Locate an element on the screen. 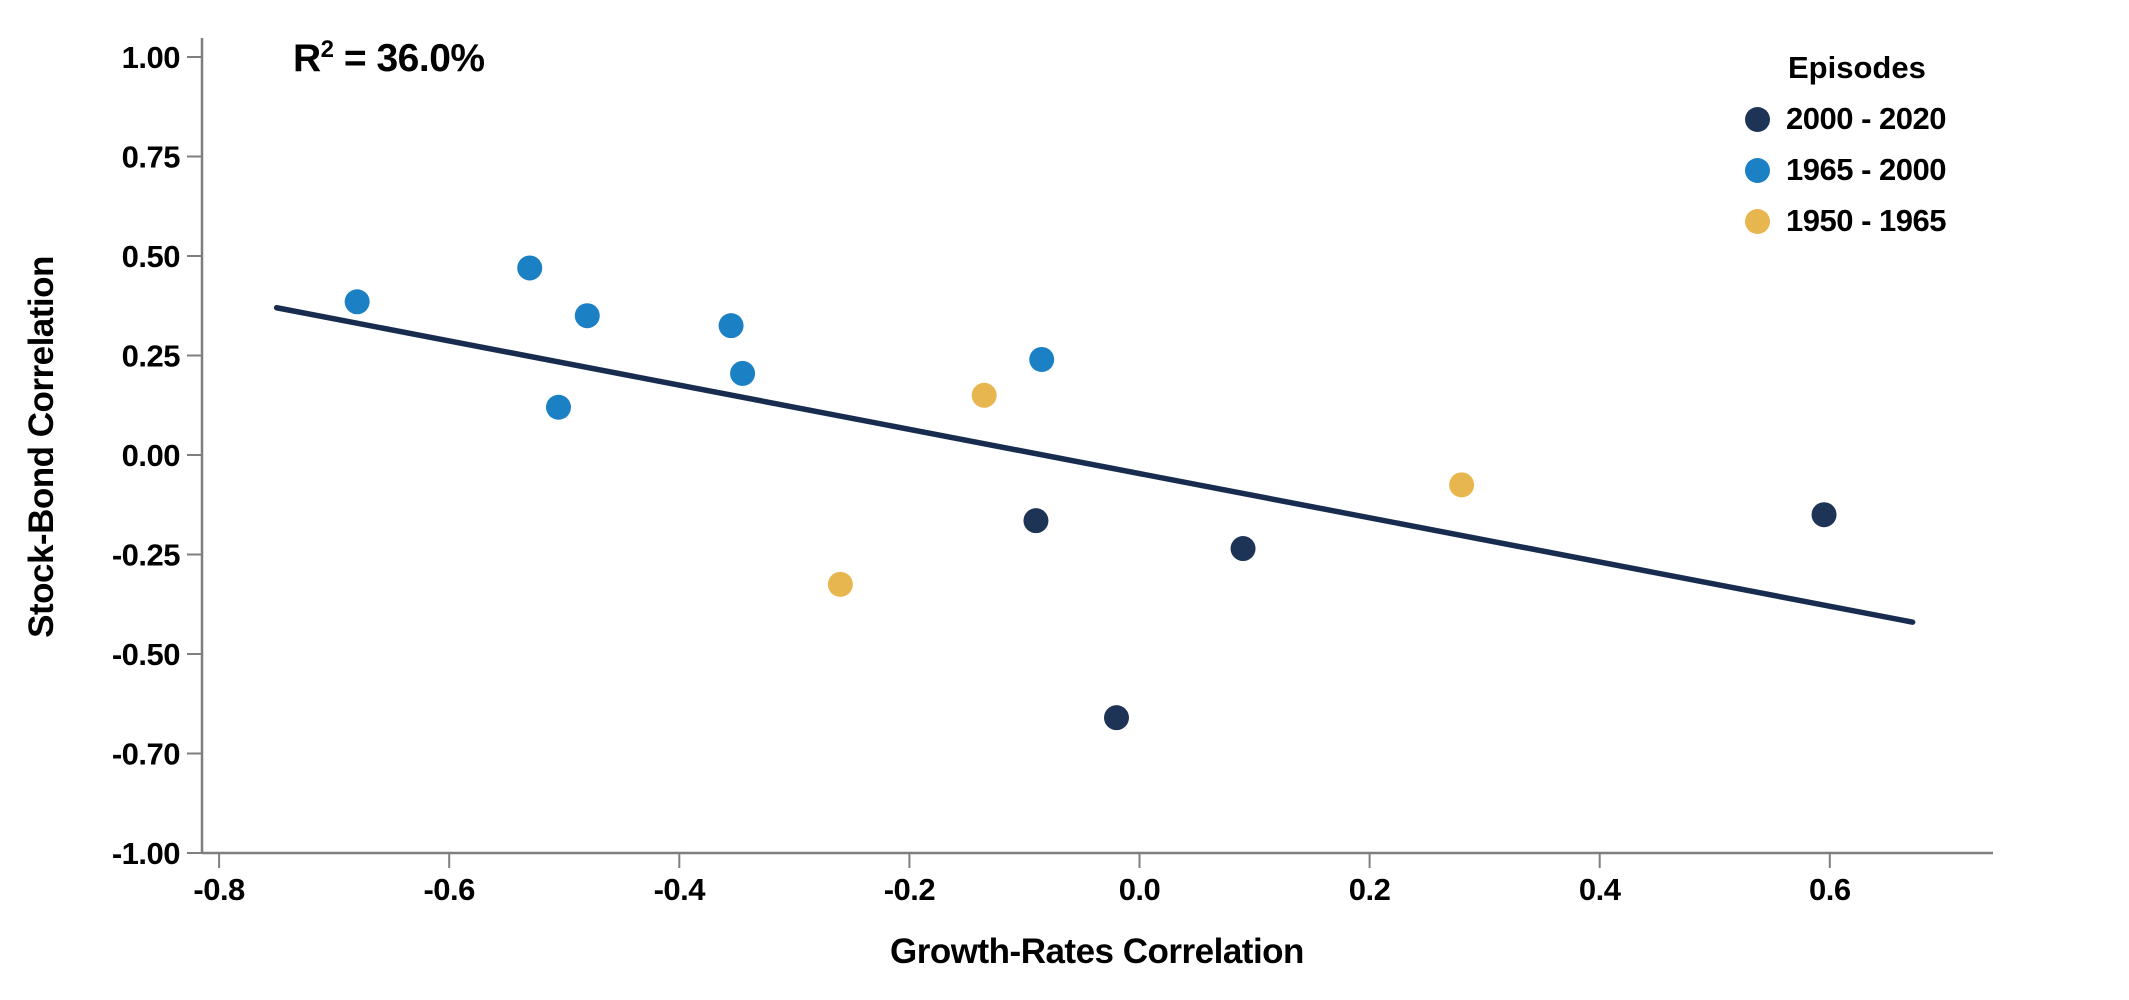  legend-label-1950-1965: 1950 - 1965 is located at coordinates (1866, 220).